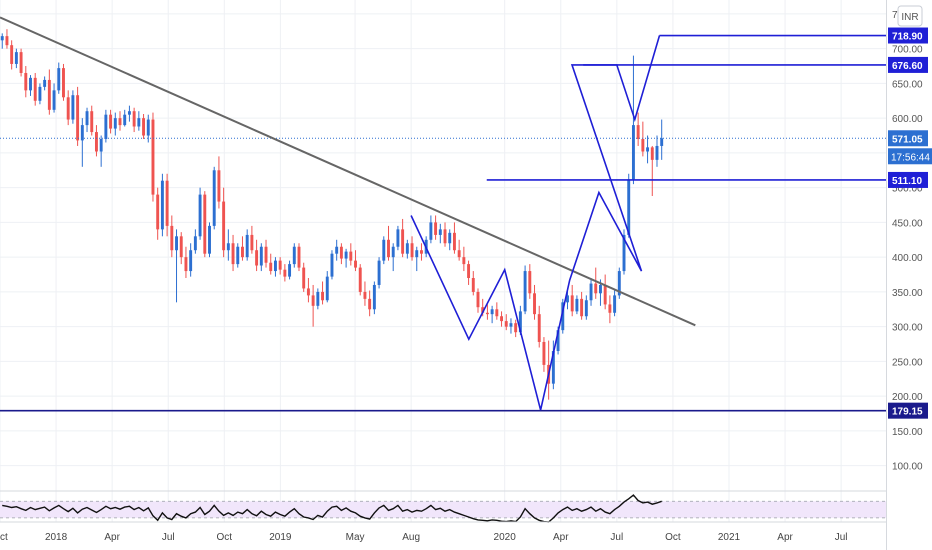  Describe the element at coordinates (908, 410) in the screenshot. I see `level-price-tag: 179.15` at that location.